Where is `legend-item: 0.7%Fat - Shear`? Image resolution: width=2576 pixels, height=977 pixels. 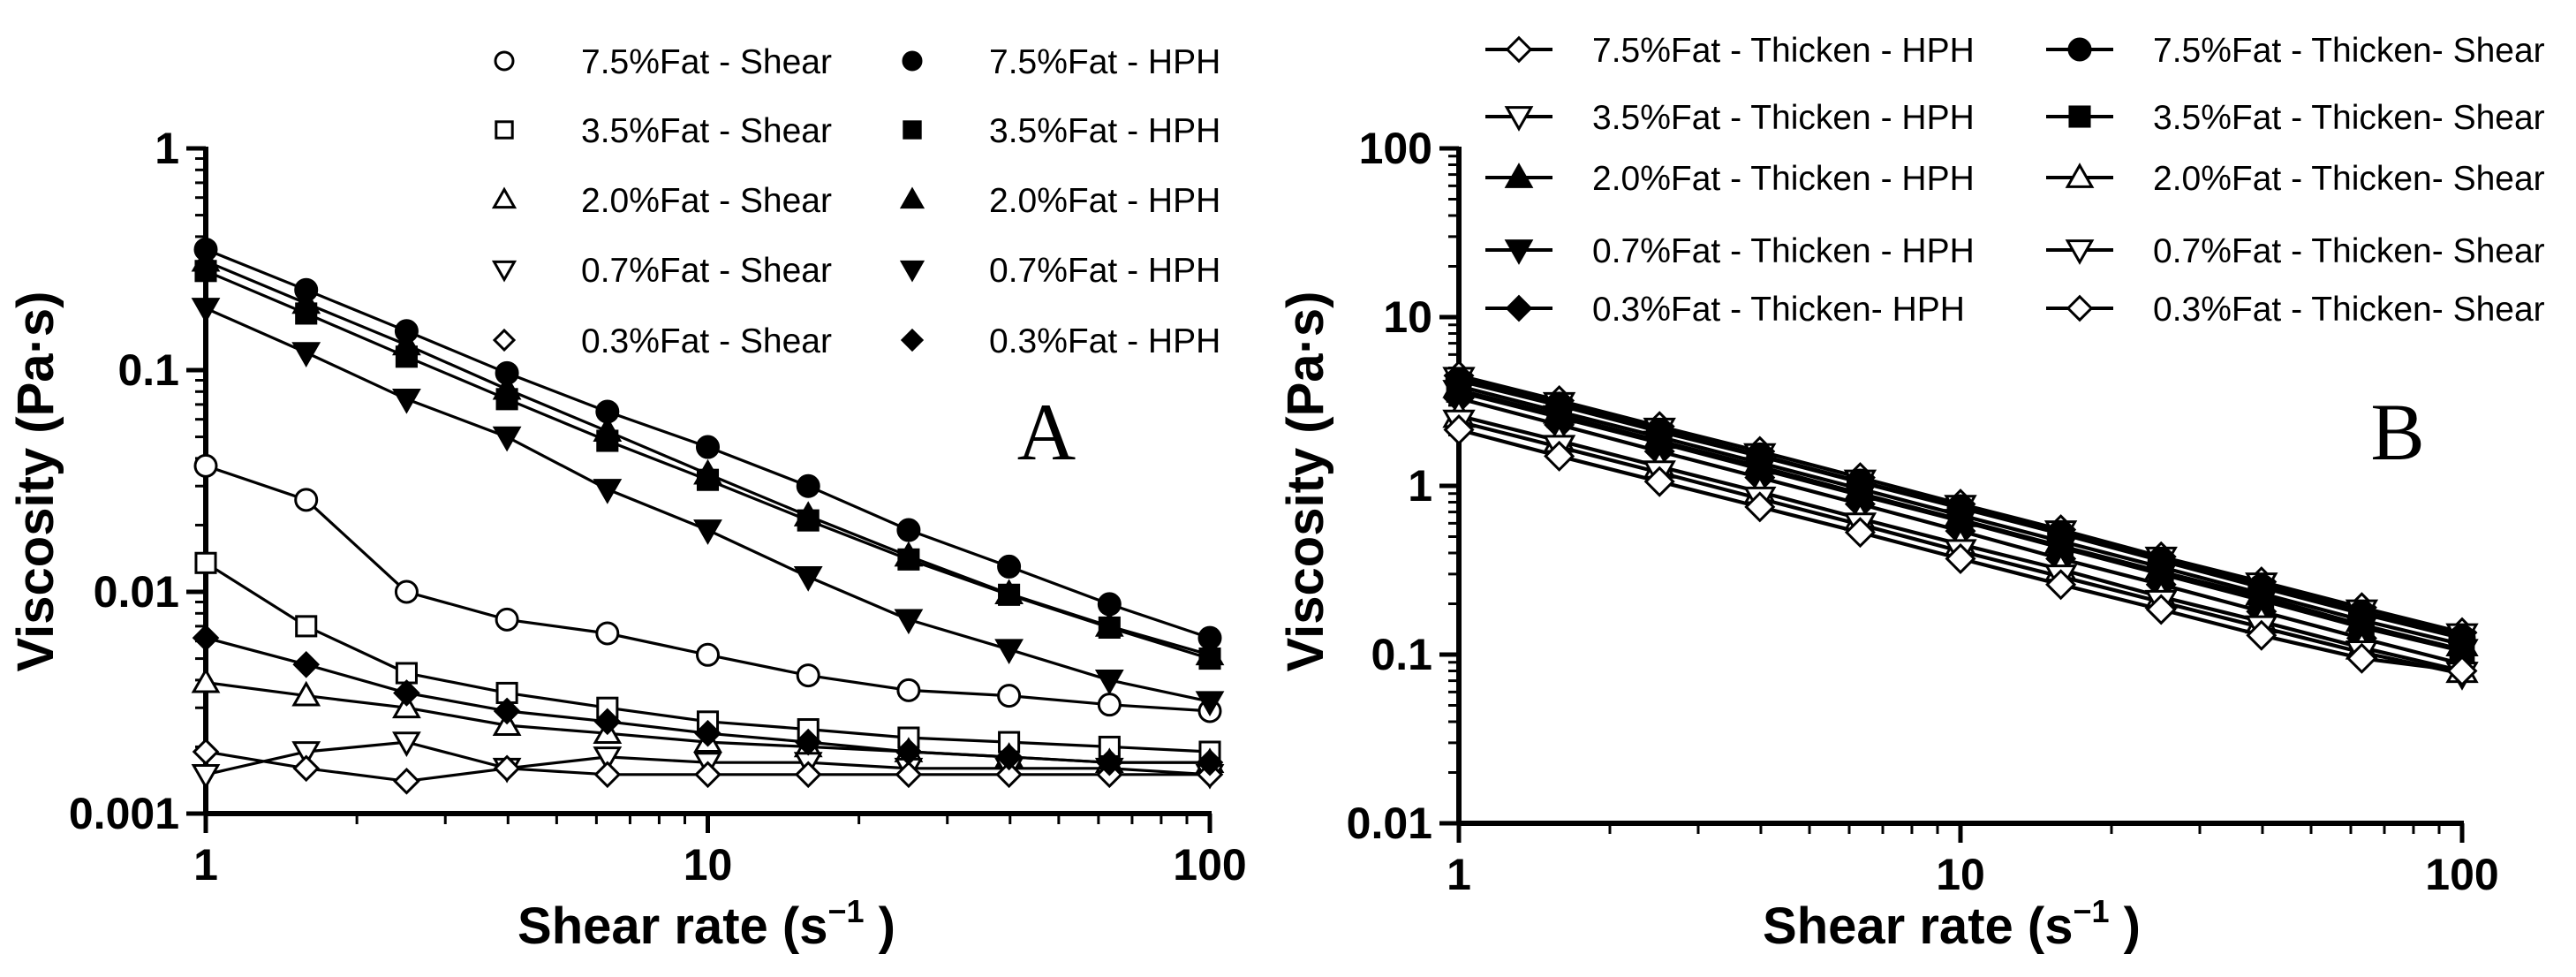
legend-item: 0.7%Fat - Shear is located at coordinates (661, 271).